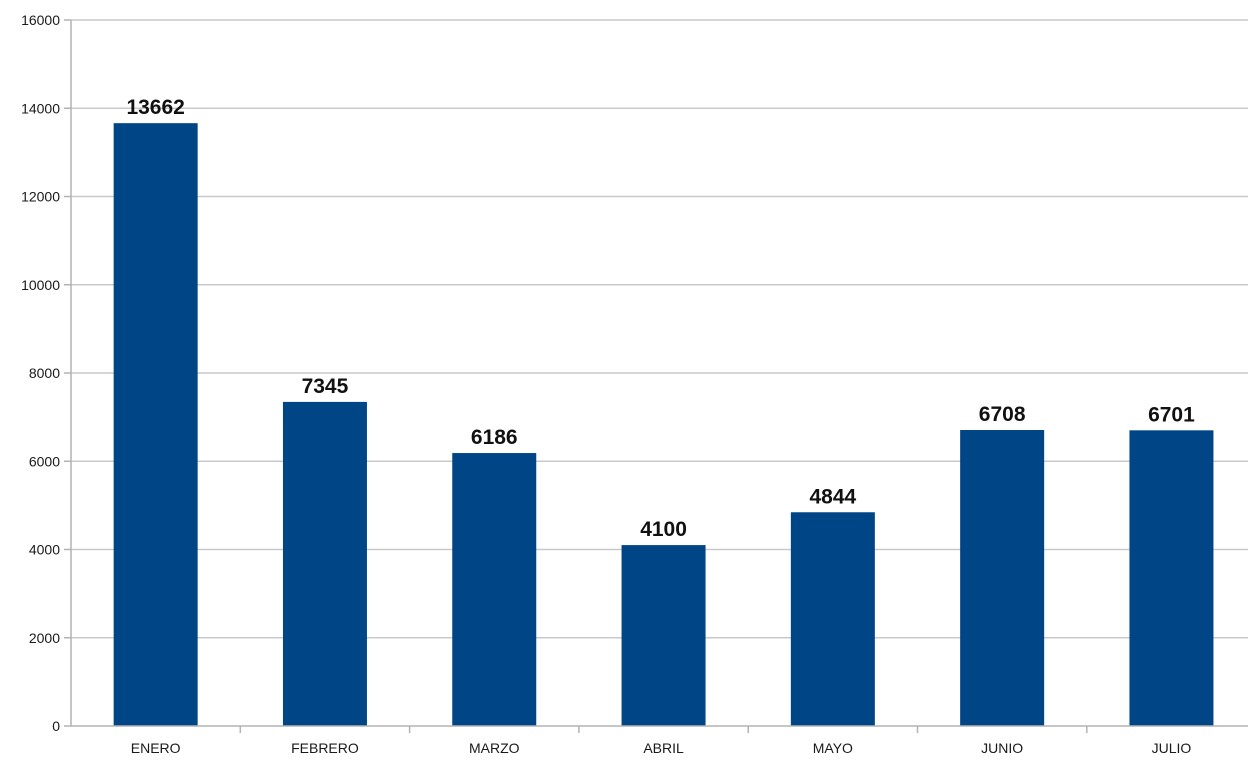  Describe the element at coordinates (40, 108) in the screenshot. I see `y-tick-label: 14000` at that location.